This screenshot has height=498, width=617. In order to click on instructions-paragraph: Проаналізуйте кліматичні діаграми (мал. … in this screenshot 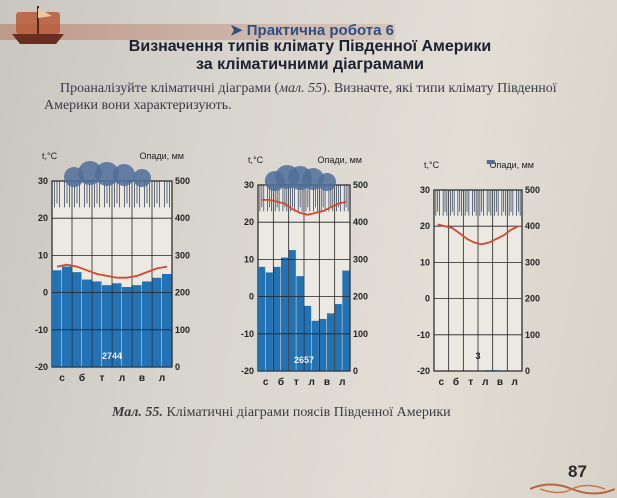, I will do `click(304, 97)`.